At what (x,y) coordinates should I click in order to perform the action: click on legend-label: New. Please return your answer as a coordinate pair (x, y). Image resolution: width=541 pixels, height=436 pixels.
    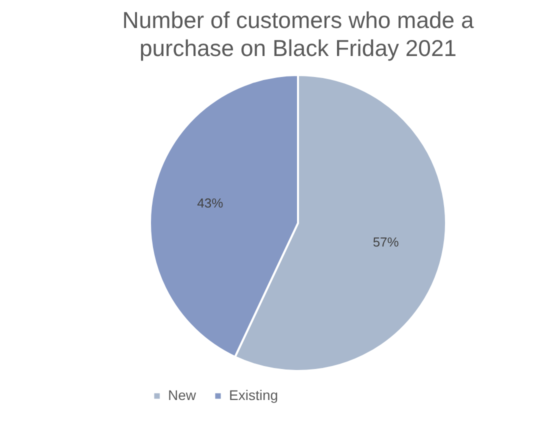
    Looking at the image, I should click on (182, 395).